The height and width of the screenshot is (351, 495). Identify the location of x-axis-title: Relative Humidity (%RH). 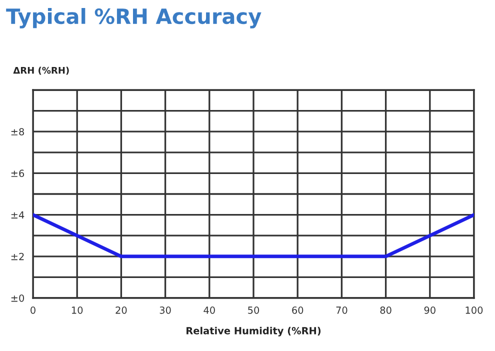
(253, 331).